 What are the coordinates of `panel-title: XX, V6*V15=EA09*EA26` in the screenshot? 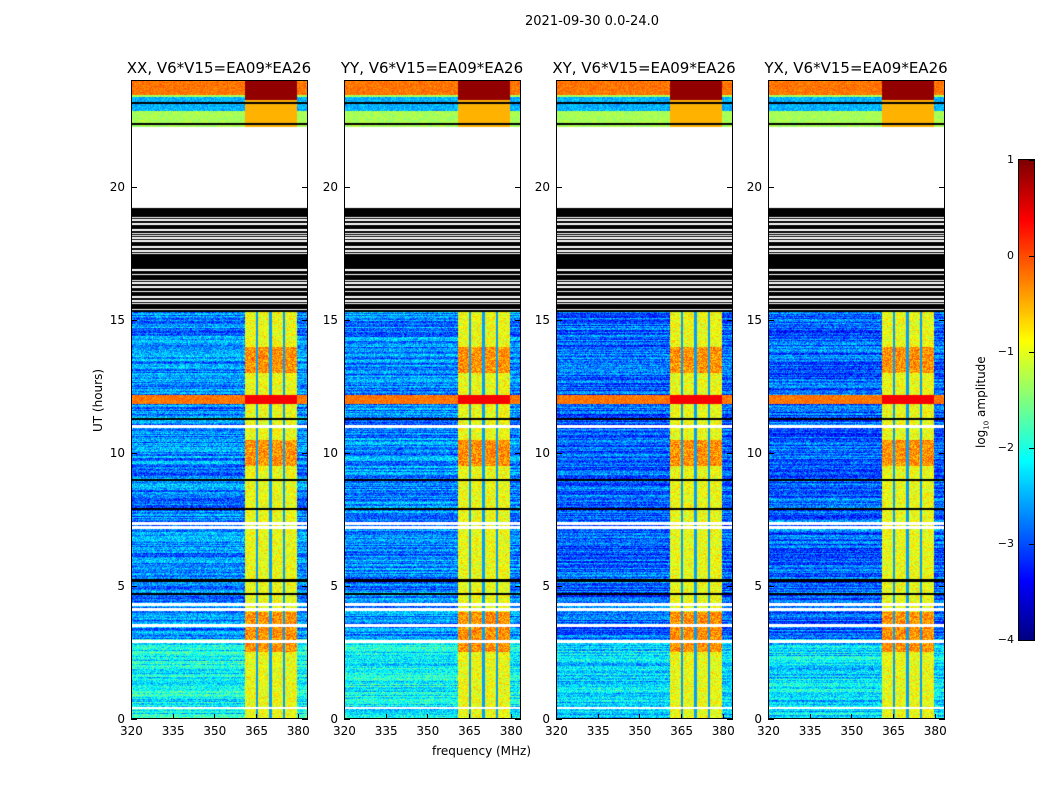 It's located at (219, 68).